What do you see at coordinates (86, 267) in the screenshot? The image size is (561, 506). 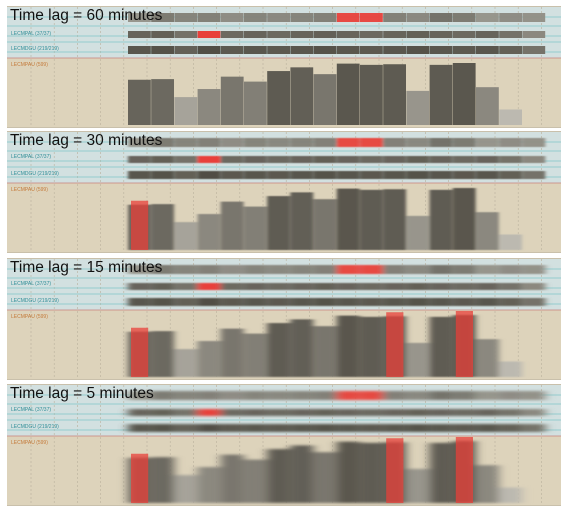 I see `panel-title: Time lag = 15 minutes` at bounding box center [86, 267].